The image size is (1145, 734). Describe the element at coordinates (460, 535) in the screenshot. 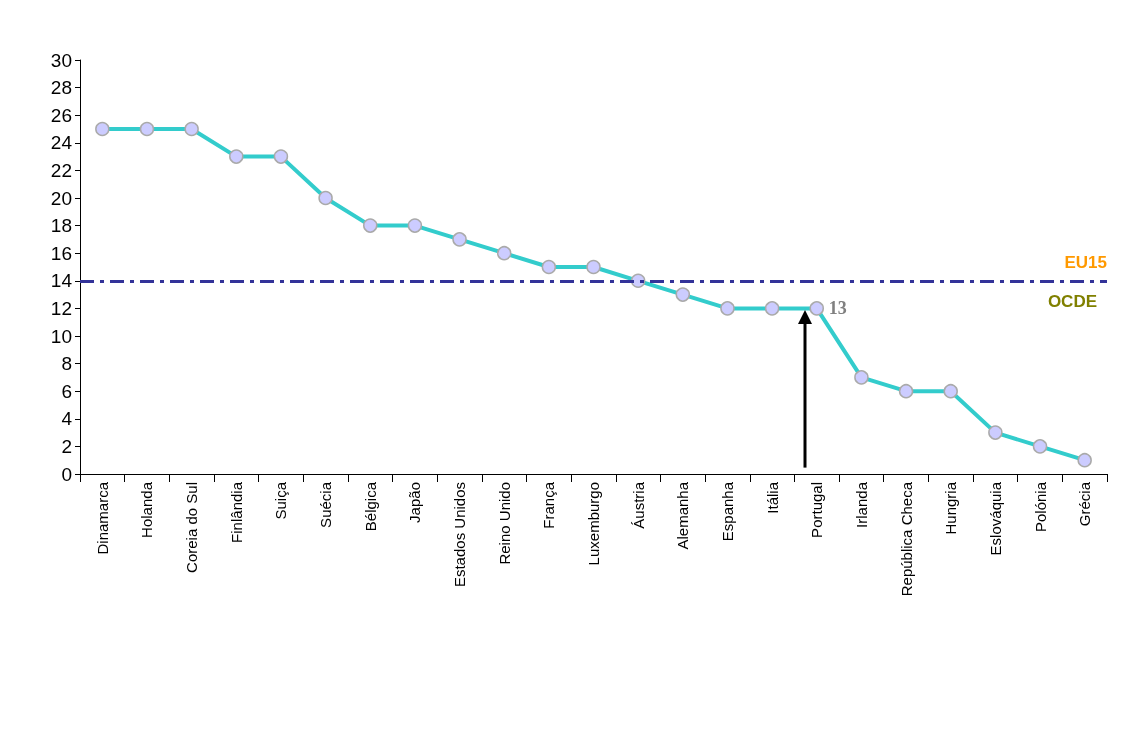

I see `x-tick-label: Estados Unidos` at that location.